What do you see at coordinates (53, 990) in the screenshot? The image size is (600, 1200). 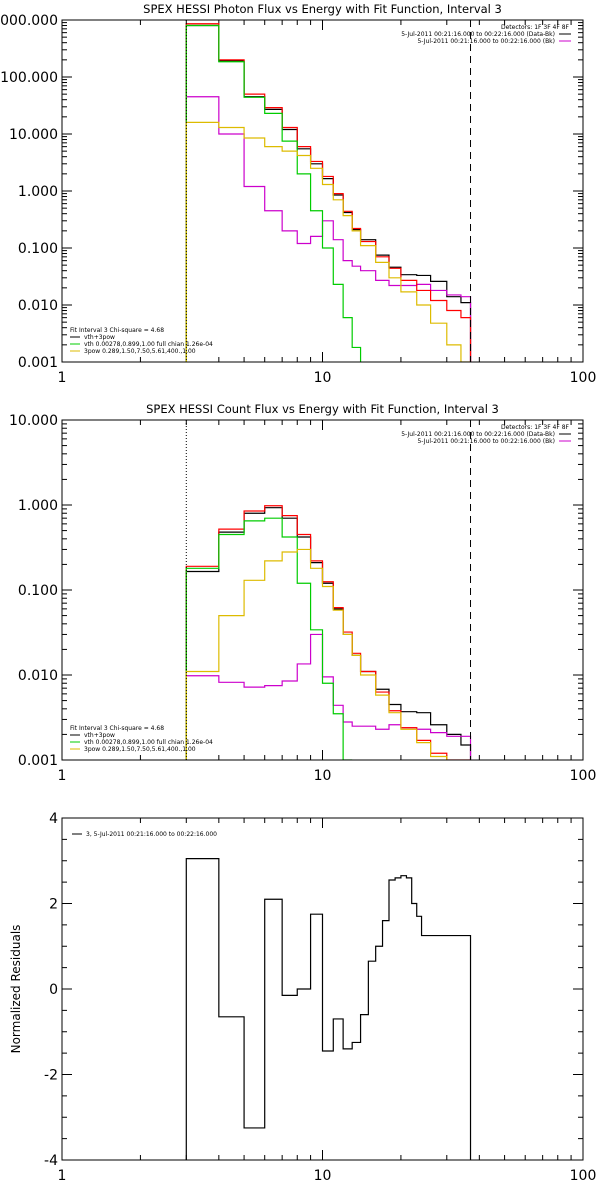 I see `y-tick-label: 0` at bounding box center [53, 990].